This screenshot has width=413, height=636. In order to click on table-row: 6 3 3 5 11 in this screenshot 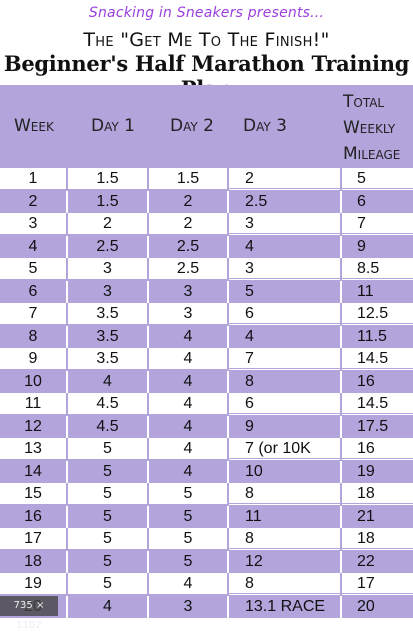, I will do `click(206, 291)`.